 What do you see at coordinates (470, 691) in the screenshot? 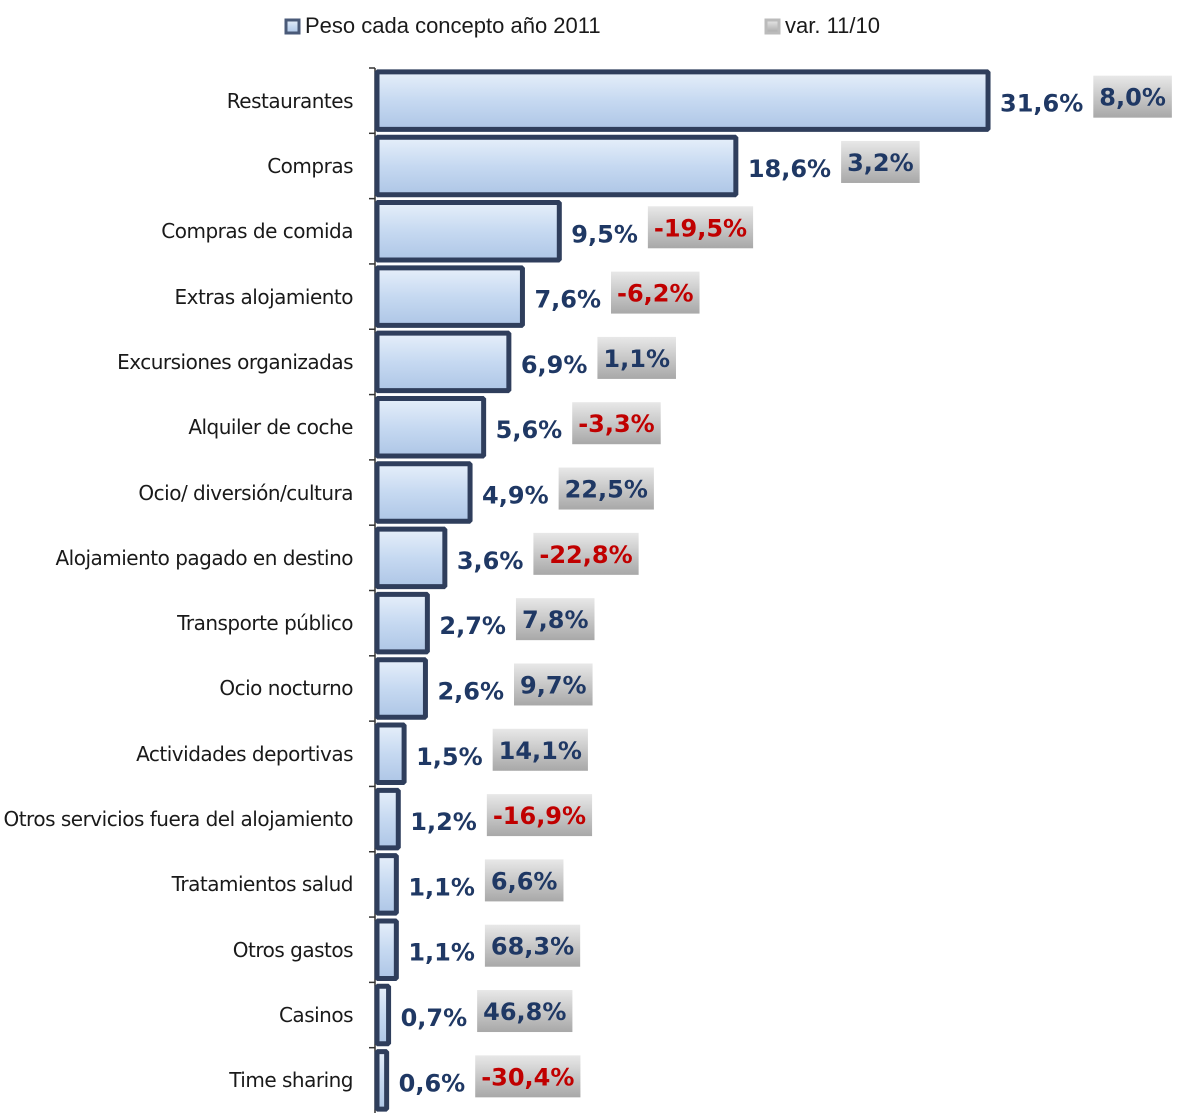
I see `value-label: 2,6%` at bounding box center [470, 691].